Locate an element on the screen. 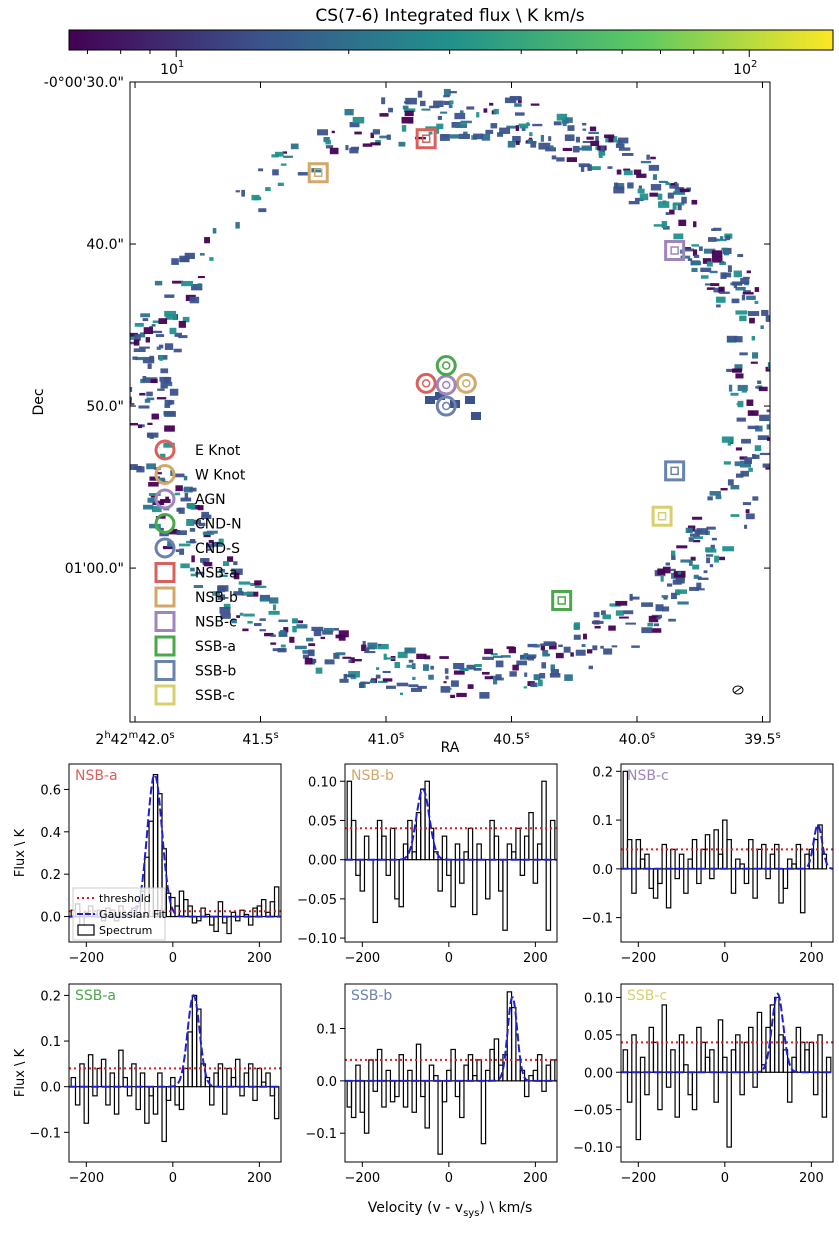 This screenshot has height=1233, width=839. ra-tick-label: 41.5s is located at coordinates (260, 739).